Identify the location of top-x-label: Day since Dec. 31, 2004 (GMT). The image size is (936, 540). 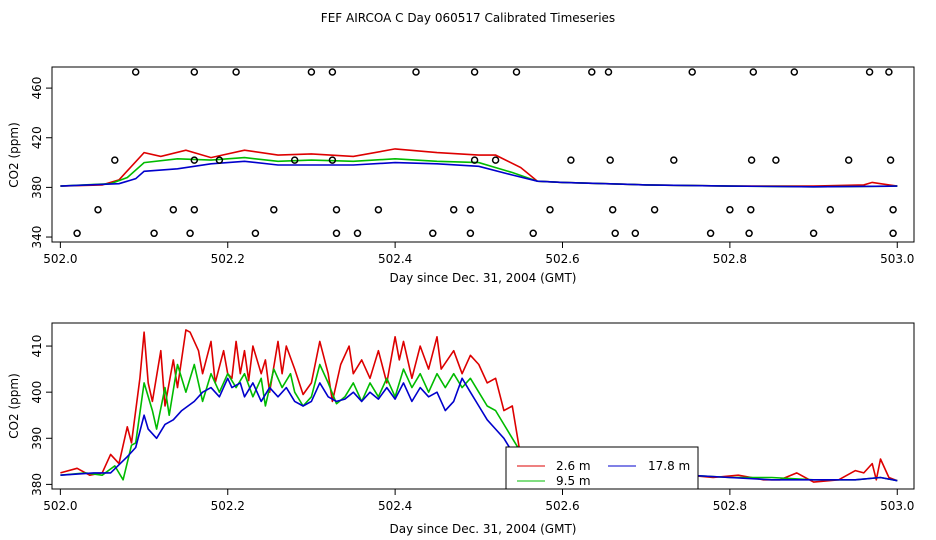
(483, 278).